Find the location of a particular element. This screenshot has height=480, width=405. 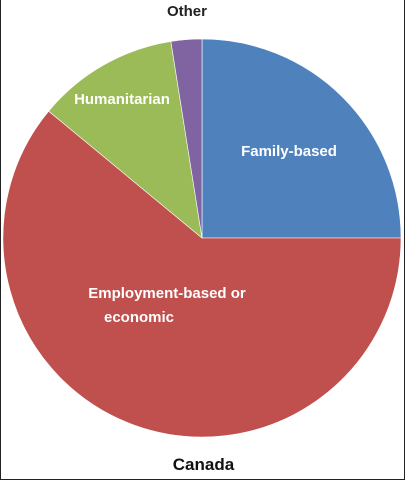

pie-label-humanitarian: Humanitarian is located at coordinates (122, 99).